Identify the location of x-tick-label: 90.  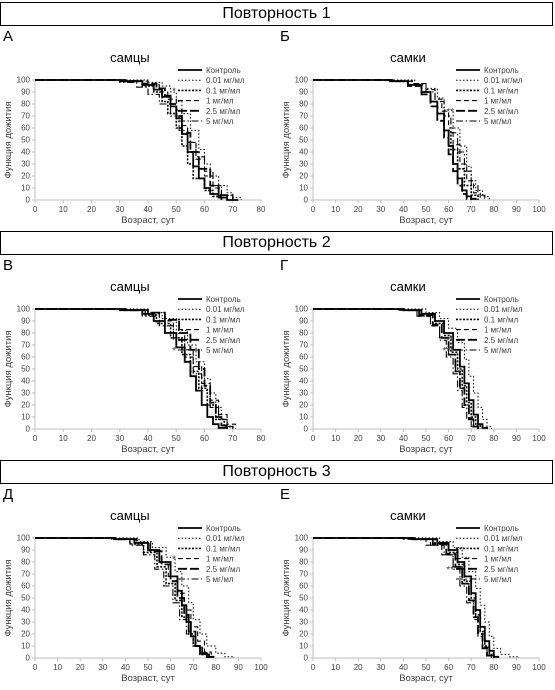
(516, 438).